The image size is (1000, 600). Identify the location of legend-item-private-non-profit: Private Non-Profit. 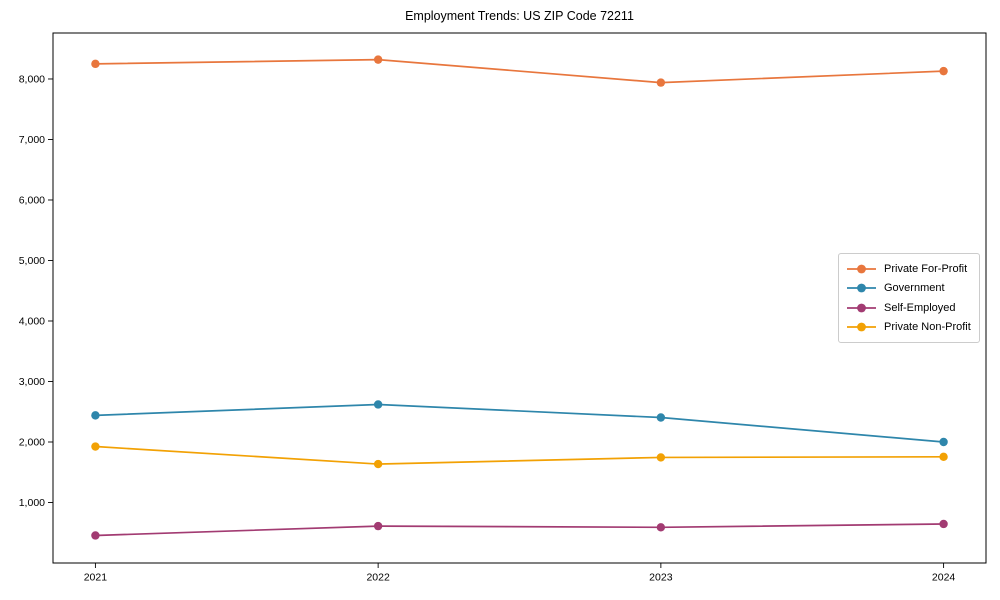
(909, 327).